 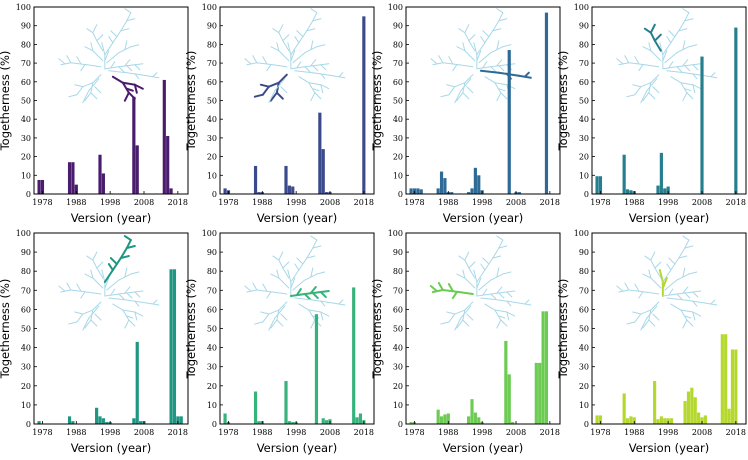 I want to click on y-tick-label: 60, so click(x=398, y=82).